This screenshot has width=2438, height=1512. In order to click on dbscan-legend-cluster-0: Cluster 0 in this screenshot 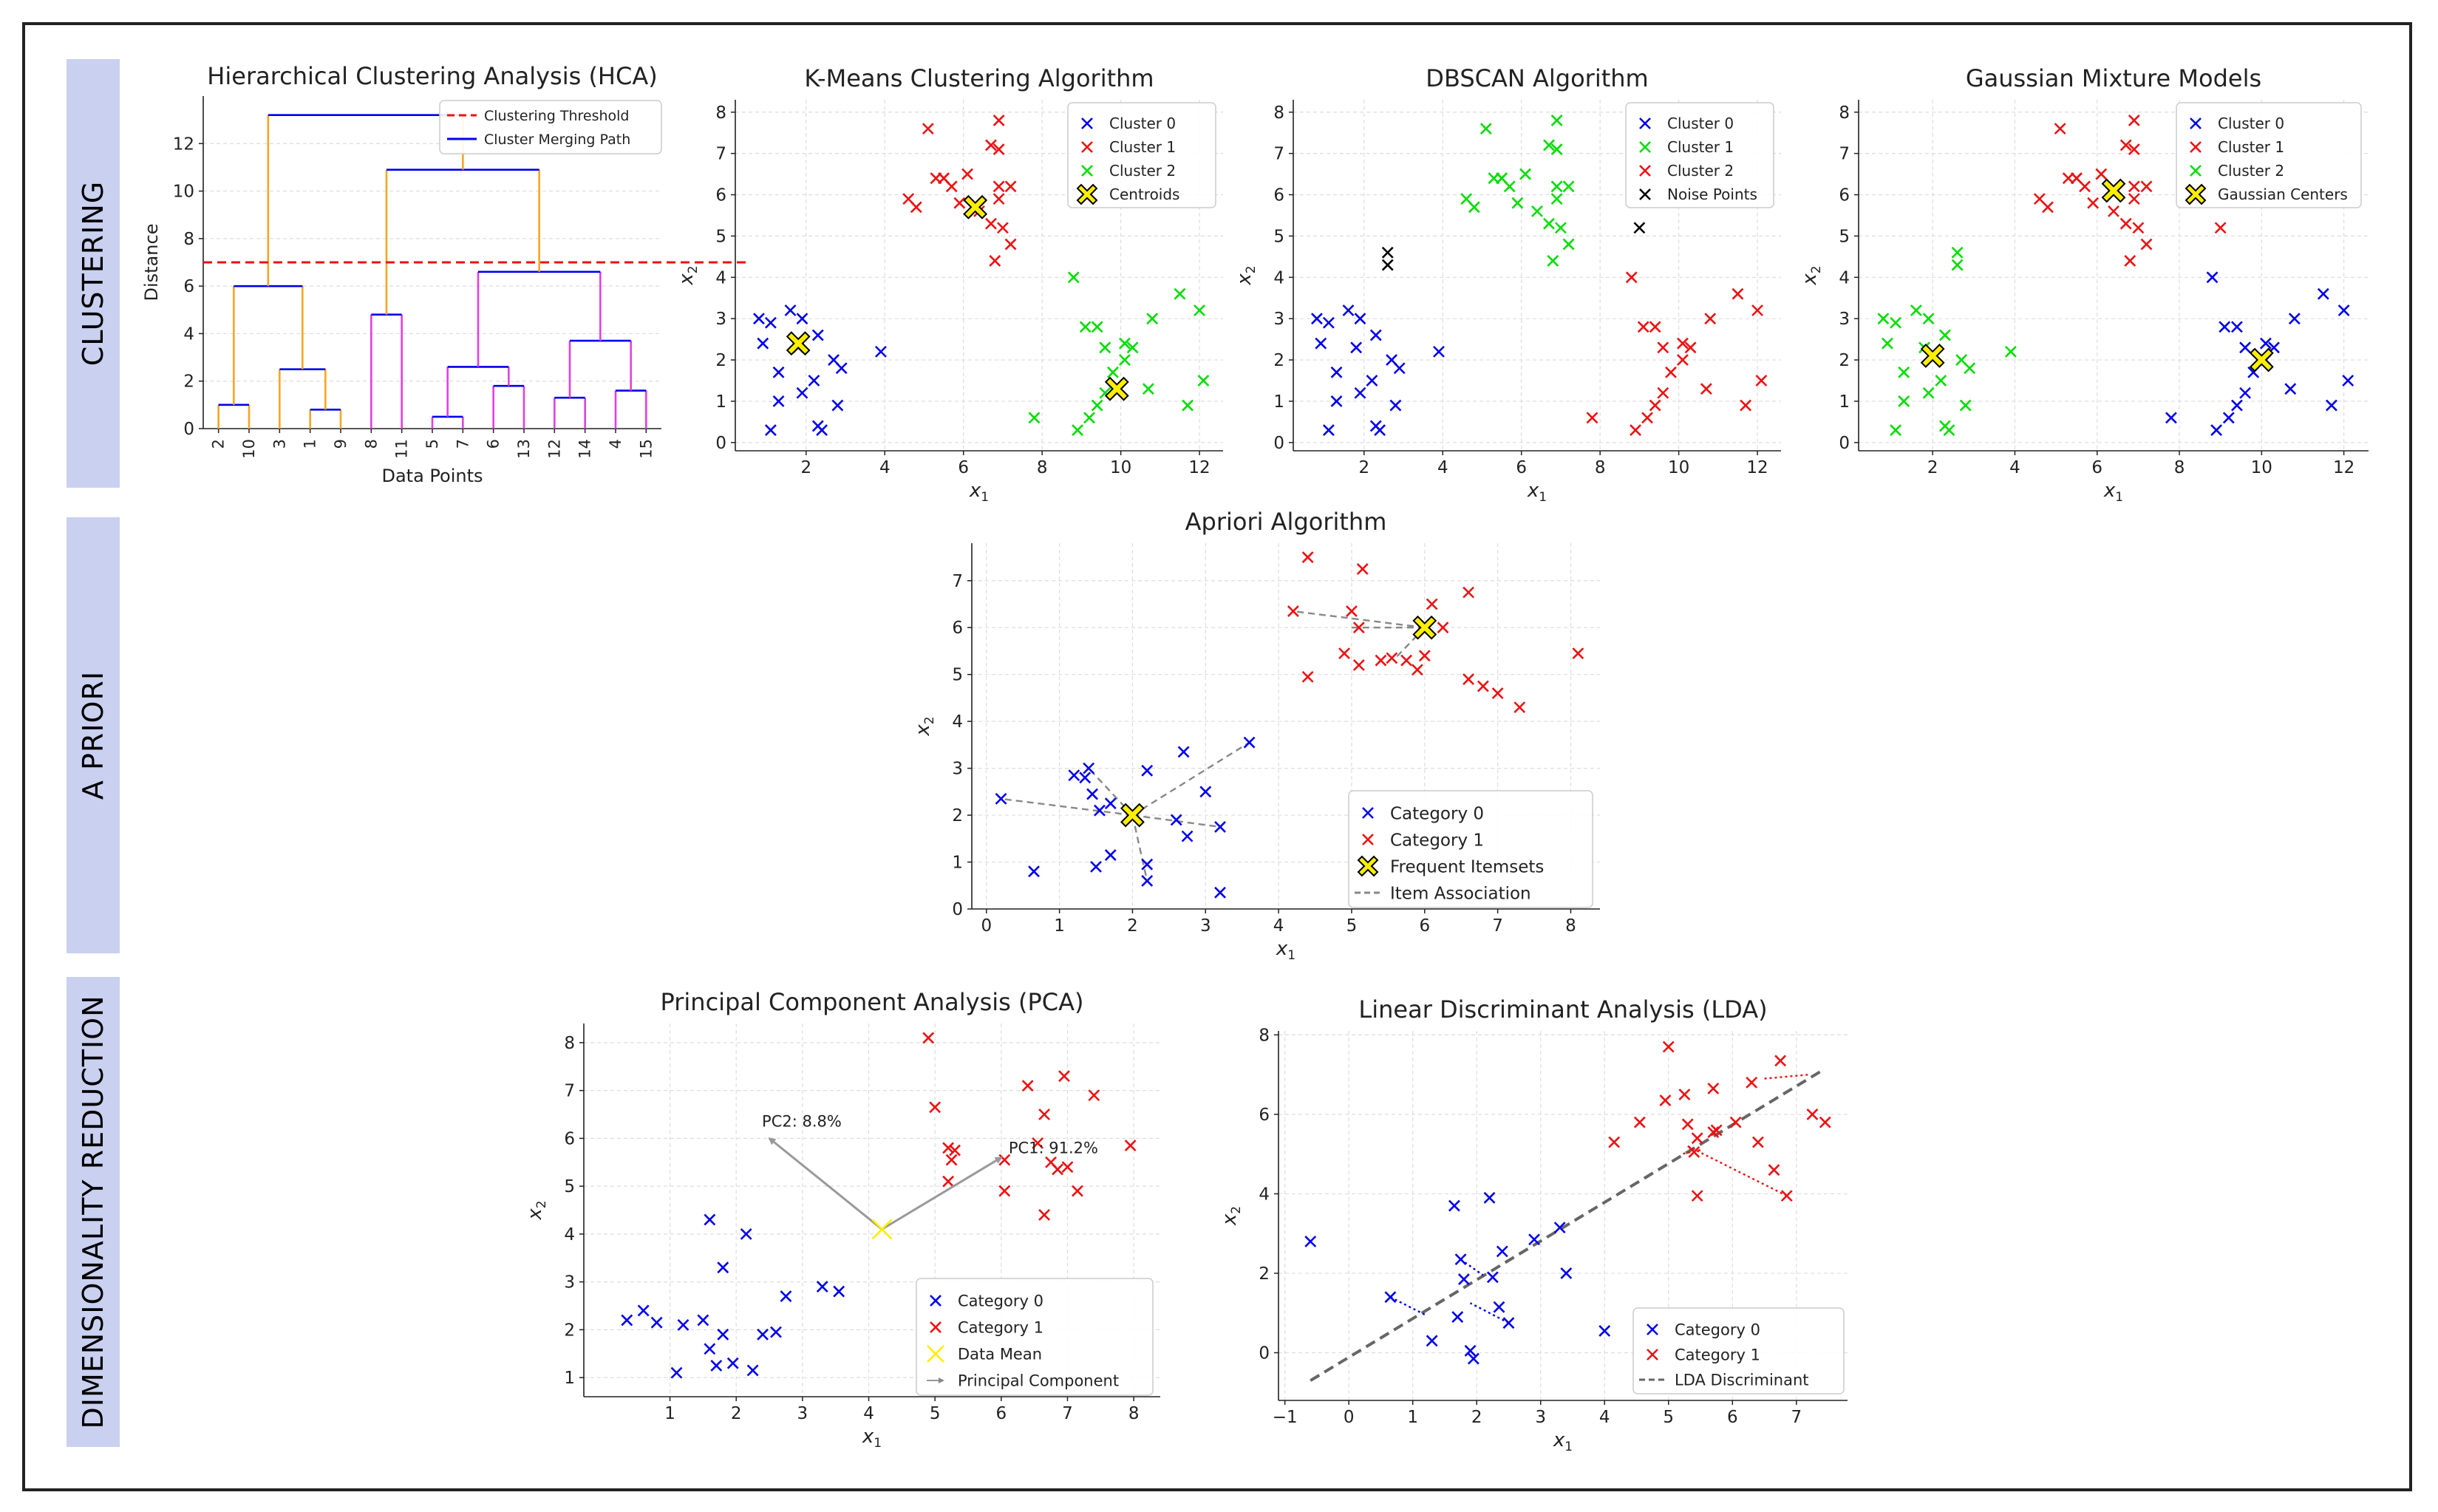, I will do `click(1700, 123)`.